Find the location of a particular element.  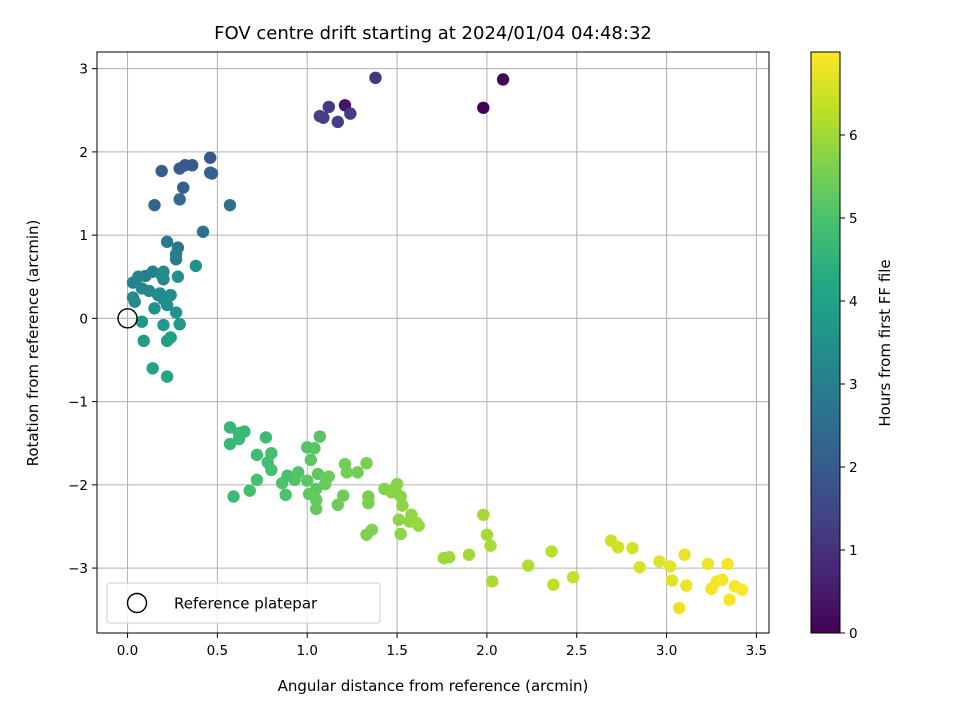

reference-marker is located at coordinates (127, 318).